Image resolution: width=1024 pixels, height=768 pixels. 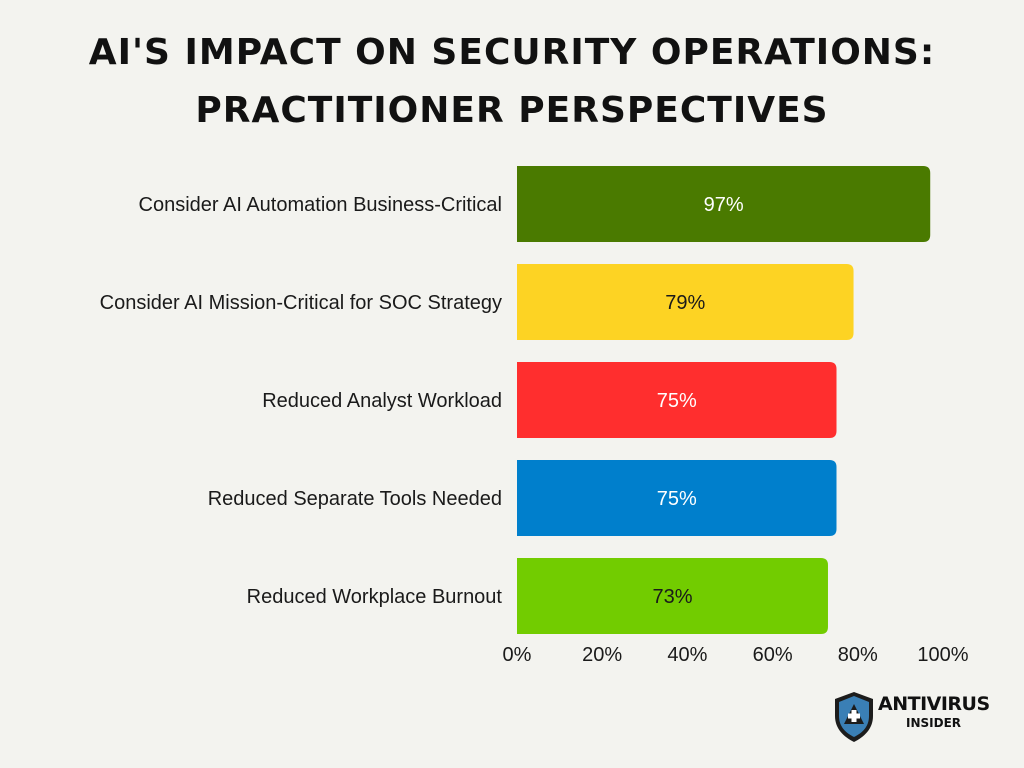 What do you see at coordinates (934, 704) in the screenshot?
I see `logo-name: ANTIVIRUS` at bounding box center [934, 704].